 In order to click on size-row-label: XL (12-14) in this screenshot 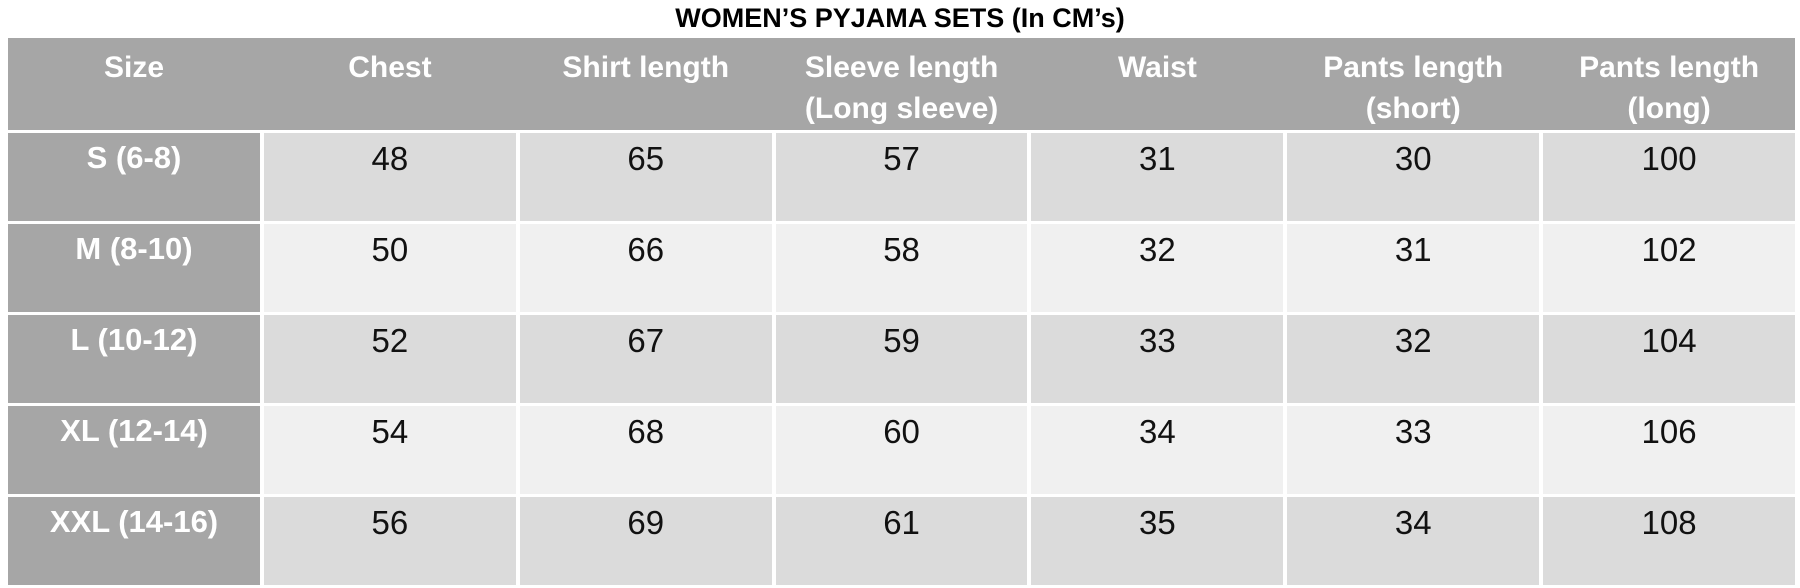, I will do `click(134, 450)`.